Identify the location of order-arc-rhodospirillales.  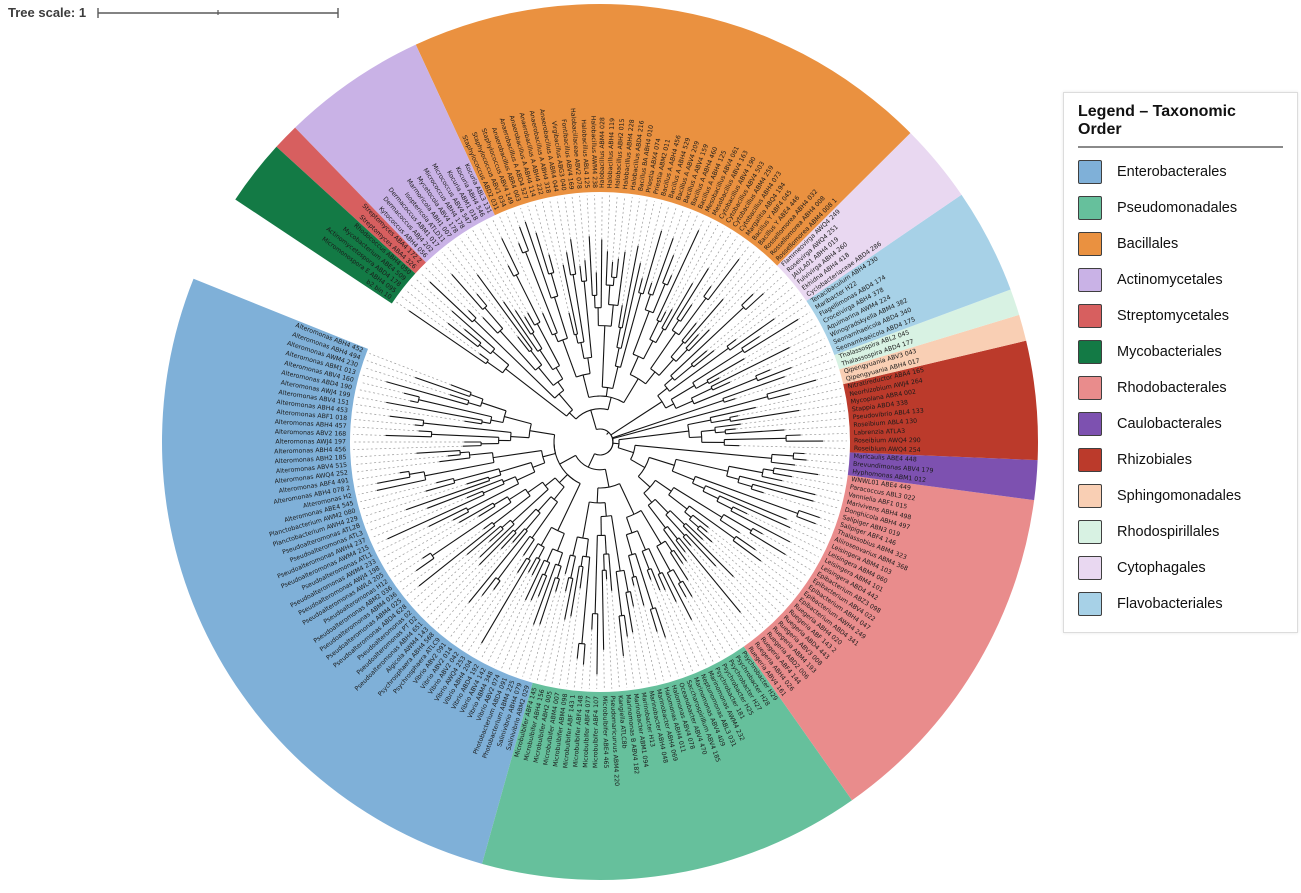
(927, 329).